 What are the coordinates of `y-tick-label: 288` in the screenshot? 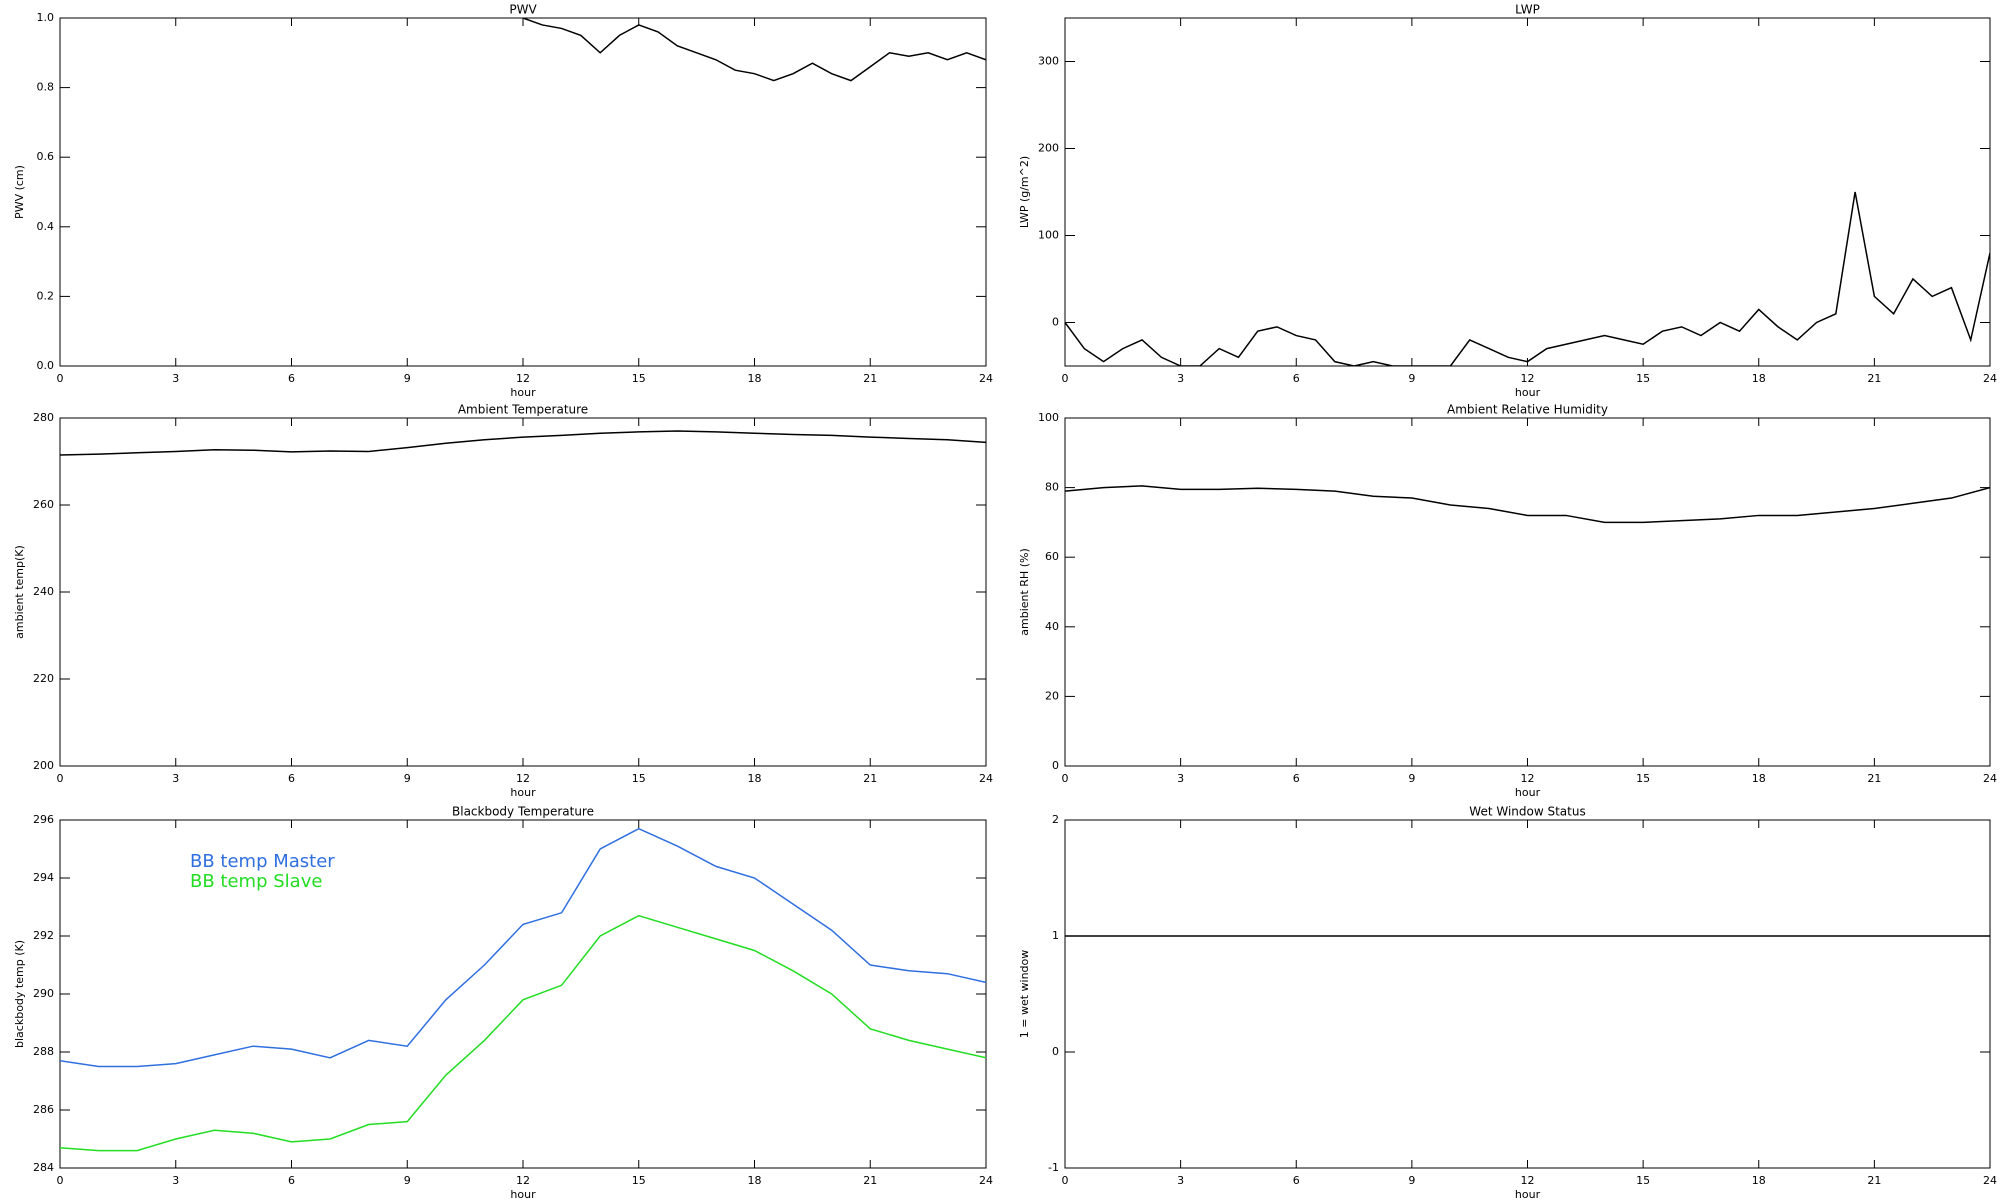 It's located at (43, 1051).